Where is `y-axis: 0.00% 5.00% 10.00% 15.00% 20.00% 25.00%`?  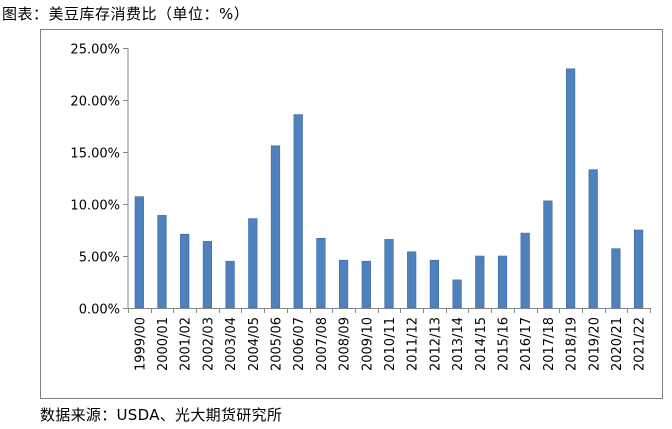
y-axis: 0.00% 5.00% 10.00% 15.00% 20.00% 25.00% is located at coordinates (99, 180).